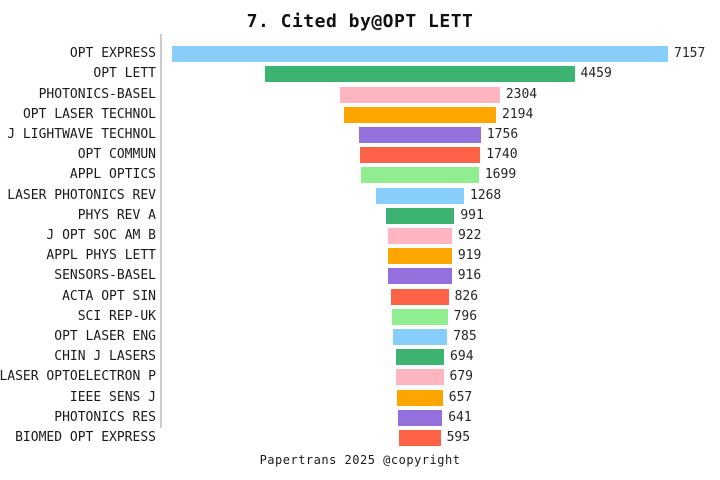 The height and width of the screenshot is (480, 720). What do you see at coordinates (485, 195) in the screenshot?
I see `value-label: 1268` at bounding box center [485, 195].